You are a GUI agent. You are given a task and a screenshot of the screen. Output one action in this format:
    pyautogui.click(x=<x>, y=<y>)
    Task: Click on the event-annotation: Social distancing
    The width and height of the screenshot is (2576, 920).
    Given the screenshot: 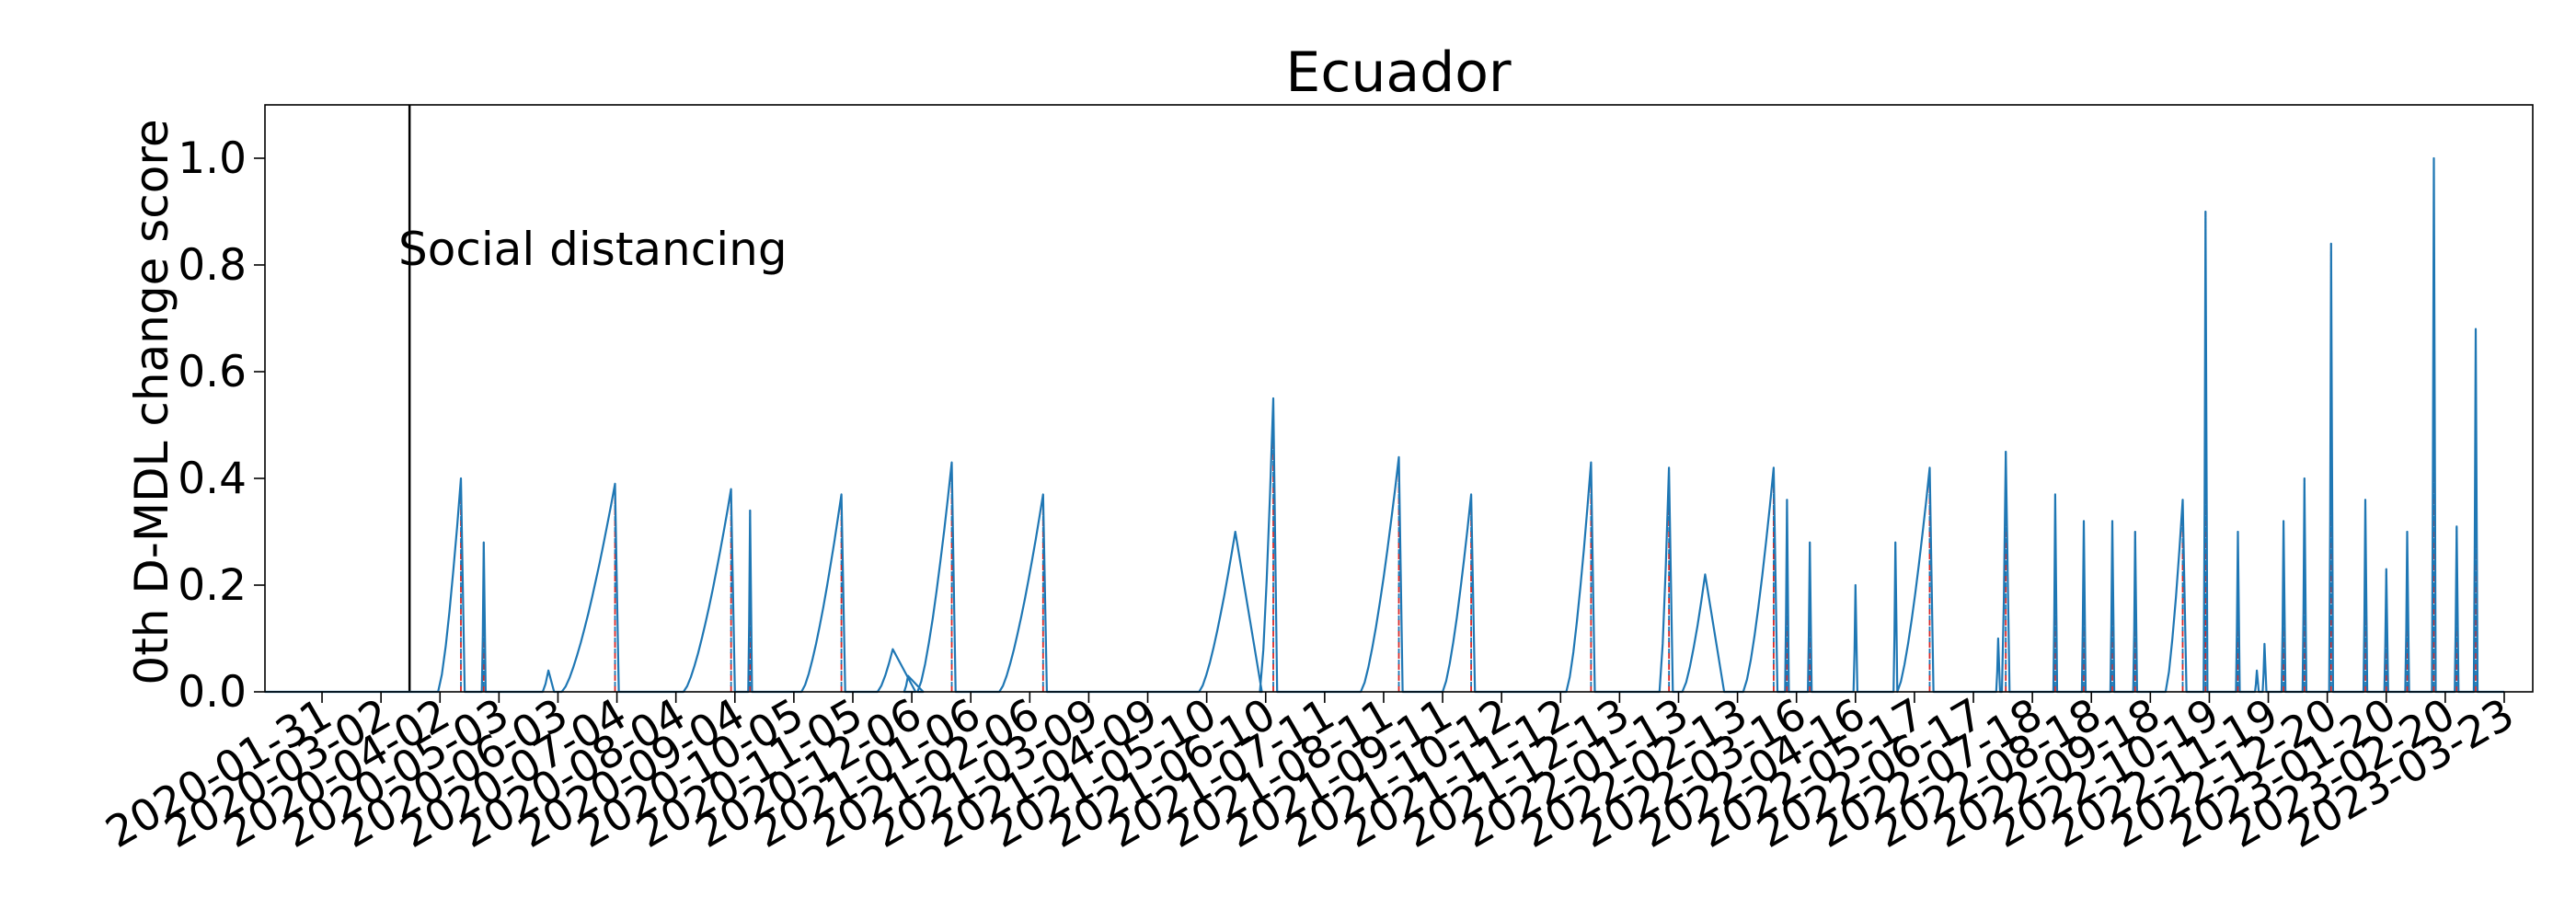 What is the action you would take?
    pyautogui.click(x=593, y=249)
    